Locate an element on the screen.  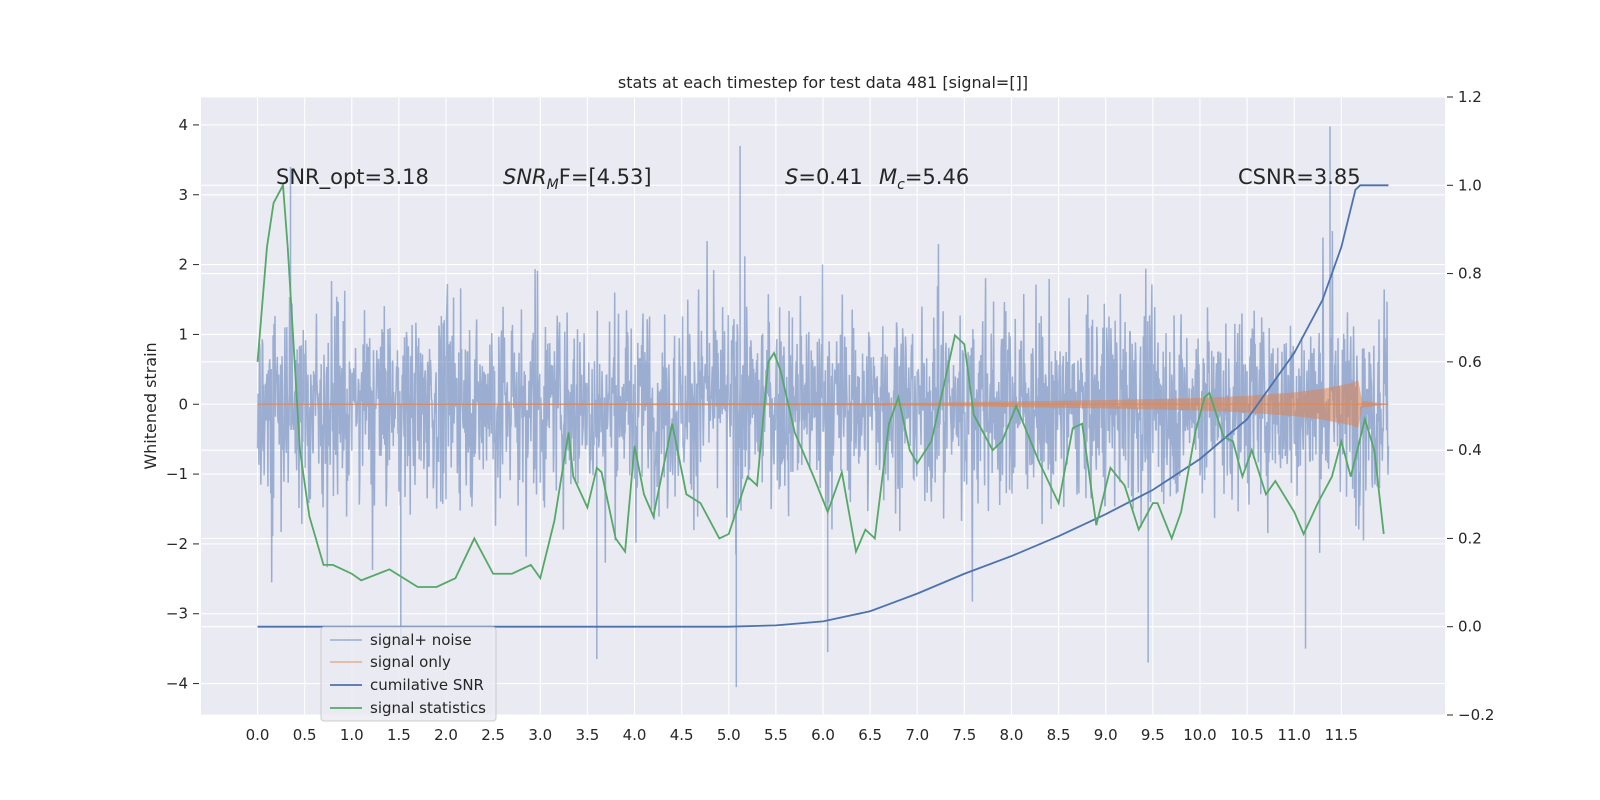
annotation-snr-opt: SNR_opt=3.18 is located at coordinates (352, 177).